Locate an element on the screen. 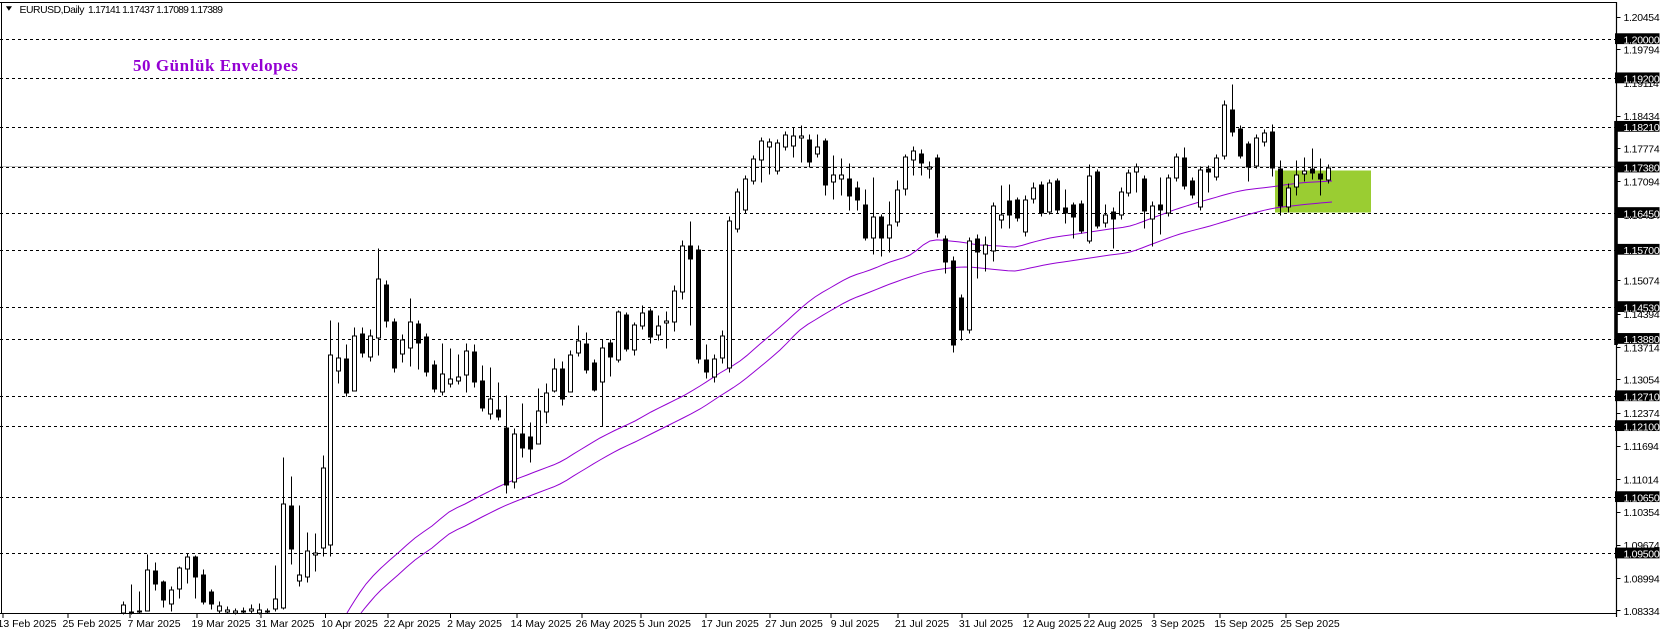  svg-text: 1.17380 is located at coordinates (1642, 169).